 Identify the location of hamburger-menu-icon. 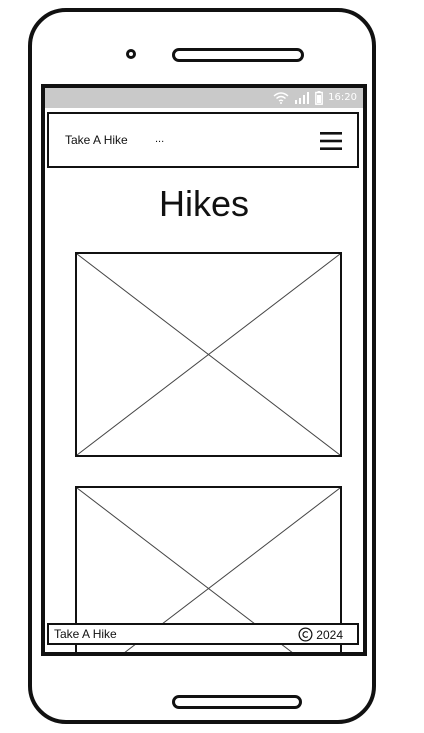
(331, 141).